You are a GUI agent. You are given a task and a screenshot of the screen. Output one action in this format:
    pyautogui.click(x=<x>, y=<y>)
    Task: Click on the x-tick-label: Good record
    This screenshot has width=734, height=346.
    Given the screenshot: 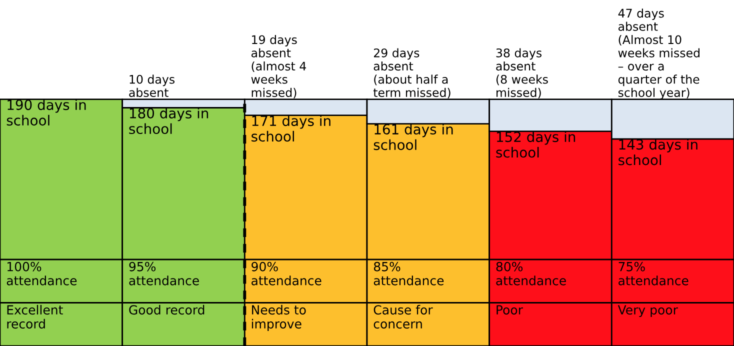 What is the action you would take?
    pyautogui.click(x=166, y=309)
    